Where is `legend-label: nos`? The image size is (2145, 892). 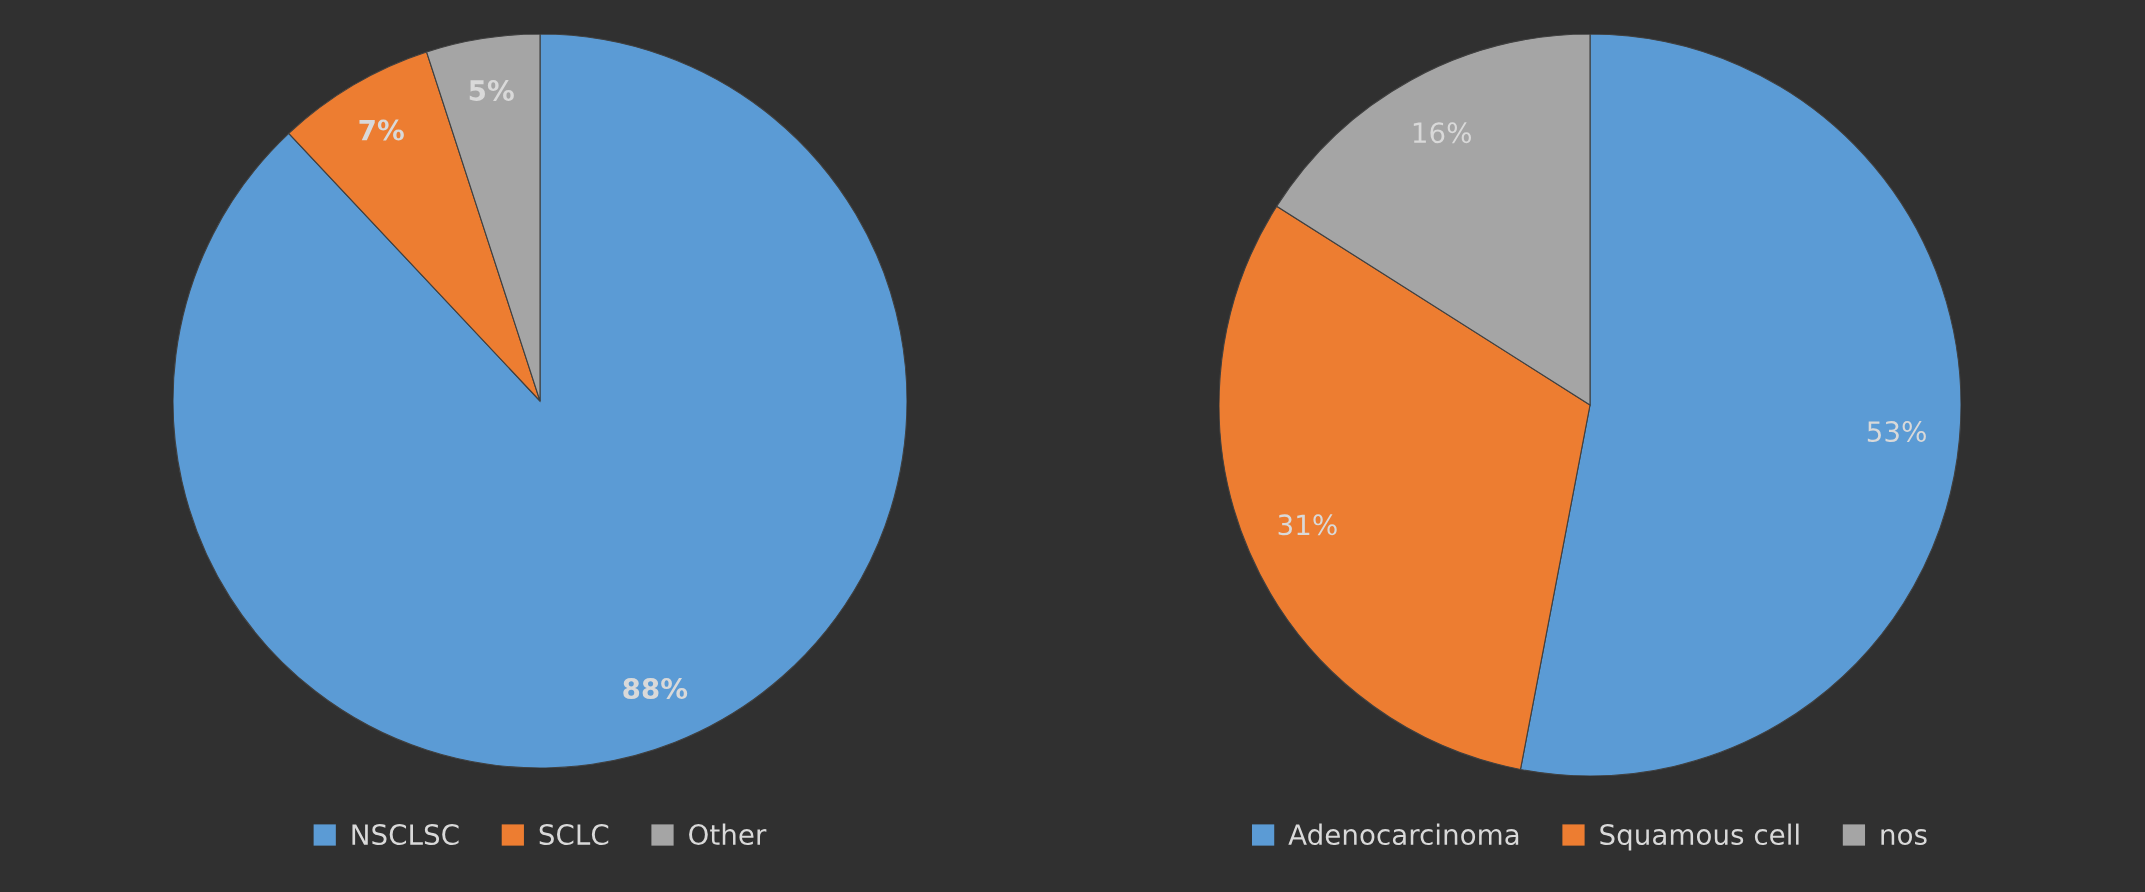 legend-label: nos is located at coordinates (1904, 837).